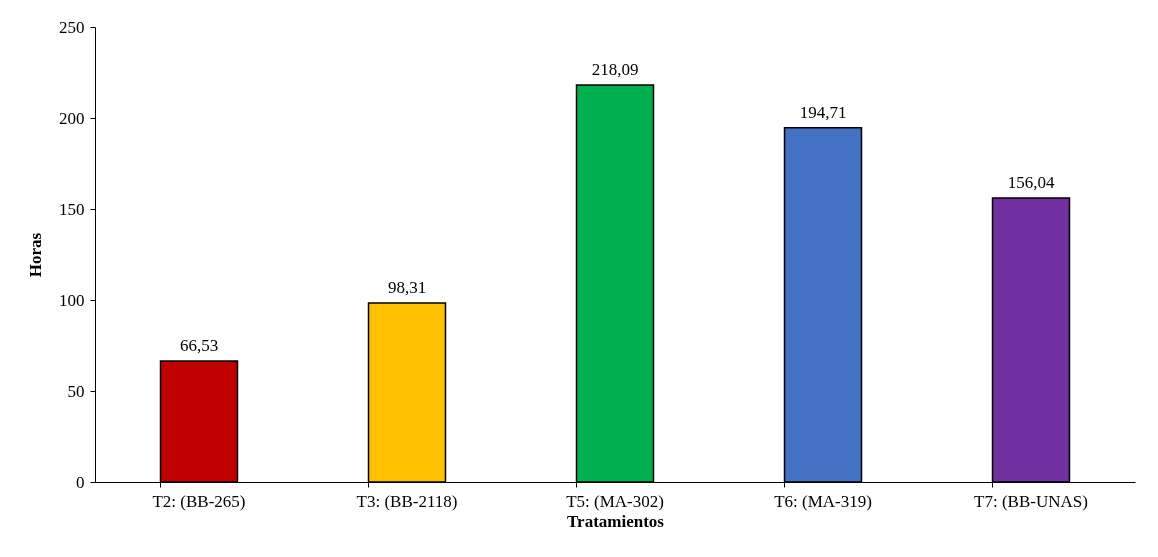 The width and height of the screenshot is (1158, 557). Describe the element at coordinates (199, 501) in the screenshot. I see `x-tick-label: T2: (BB-265)` at that location.